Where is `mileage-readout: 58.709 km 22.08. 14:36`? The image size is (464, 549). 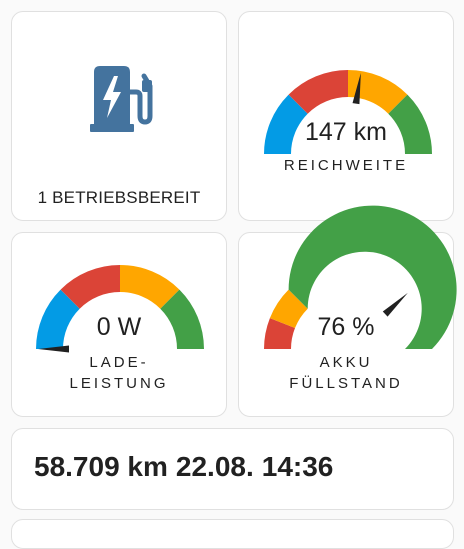
mileage-readout: 58.709 km 22.08. 14:36 is located at coordinates (183, 467).